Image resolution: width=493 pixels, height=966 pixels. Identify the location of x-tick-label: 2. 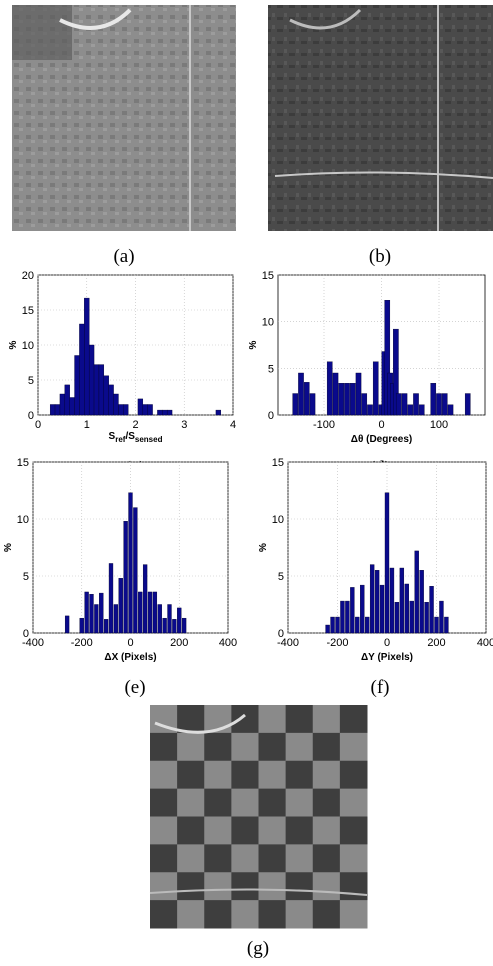
(135, 425).